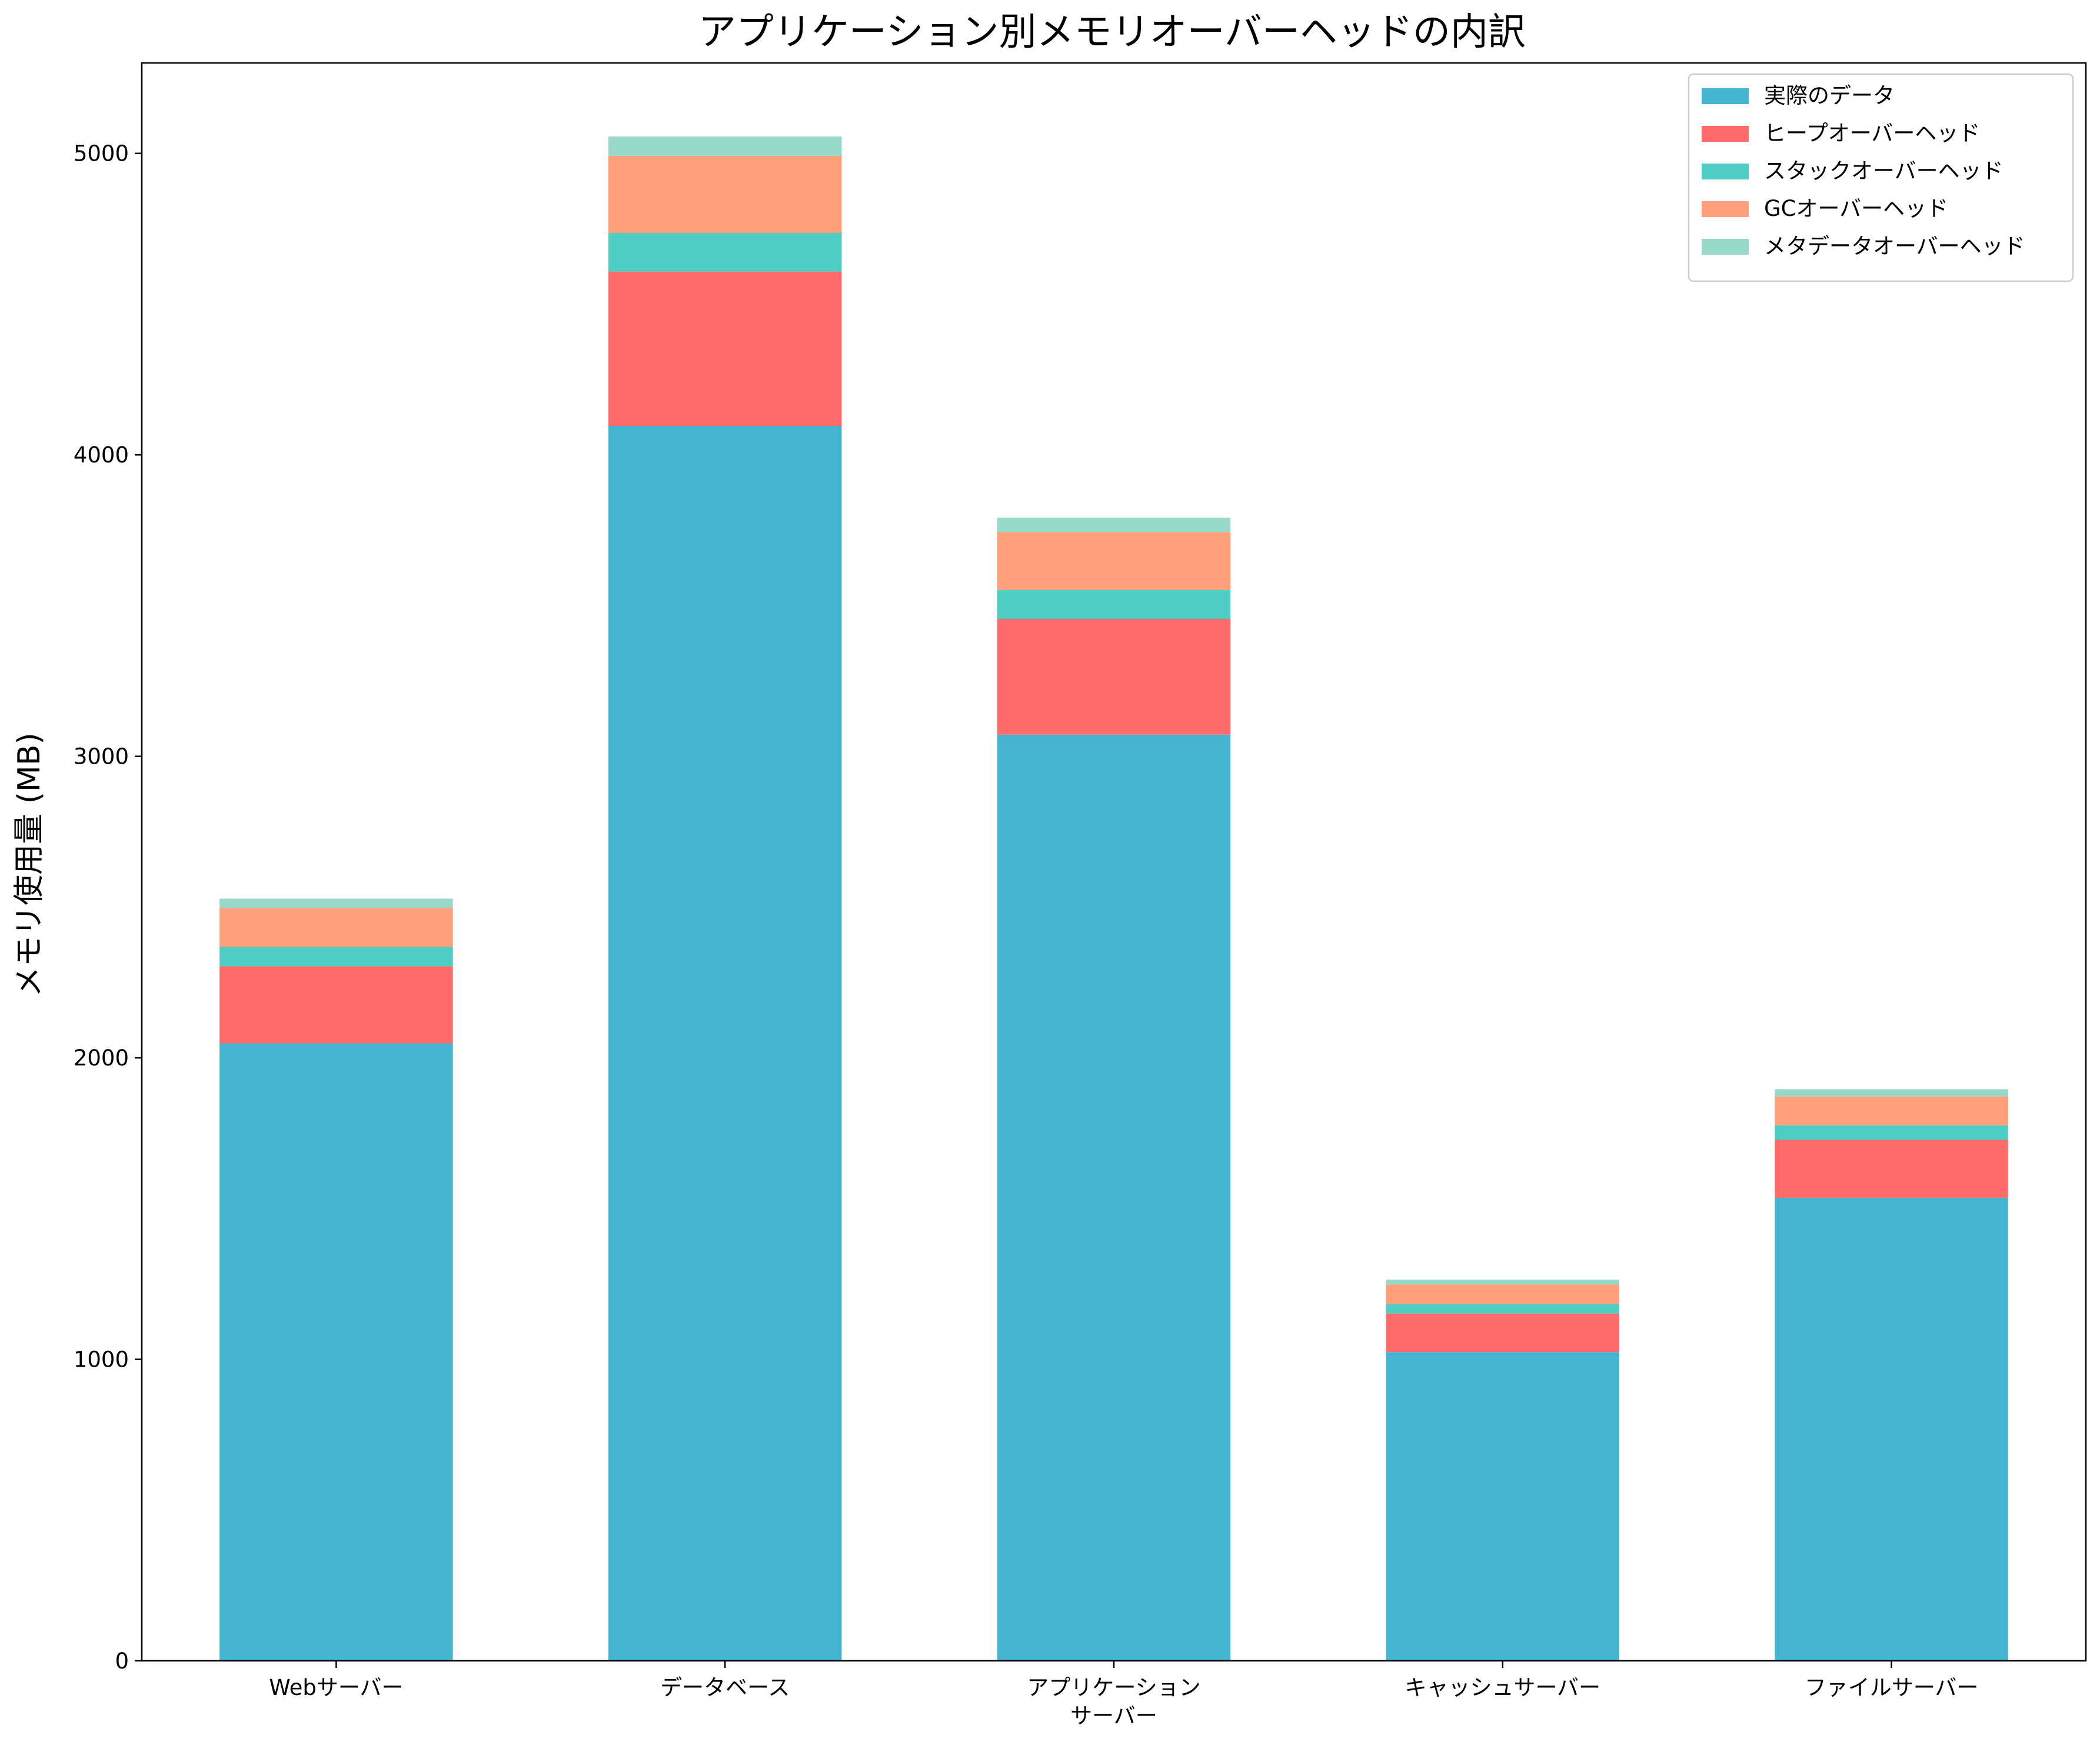 The image size is (2100, 1752). I want to click on chart-title: アプリケーション別メモリオーバーヘッドの内訳, so click(1112, 32).